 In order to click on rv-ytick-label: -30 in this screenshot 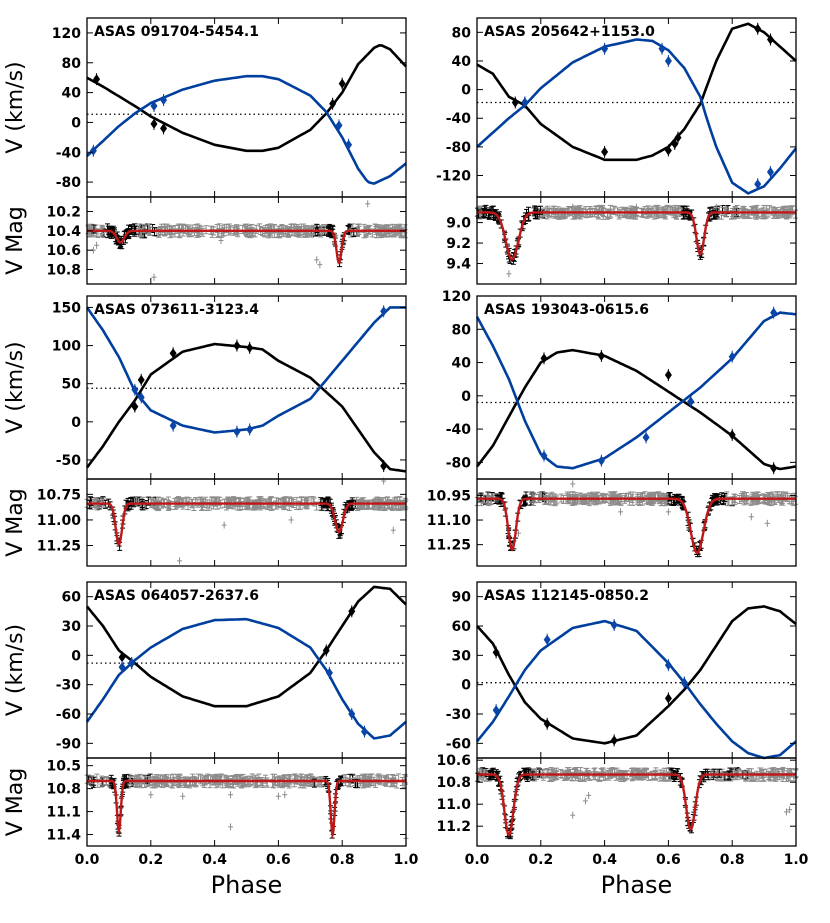, I will do `click(69, 686)`.